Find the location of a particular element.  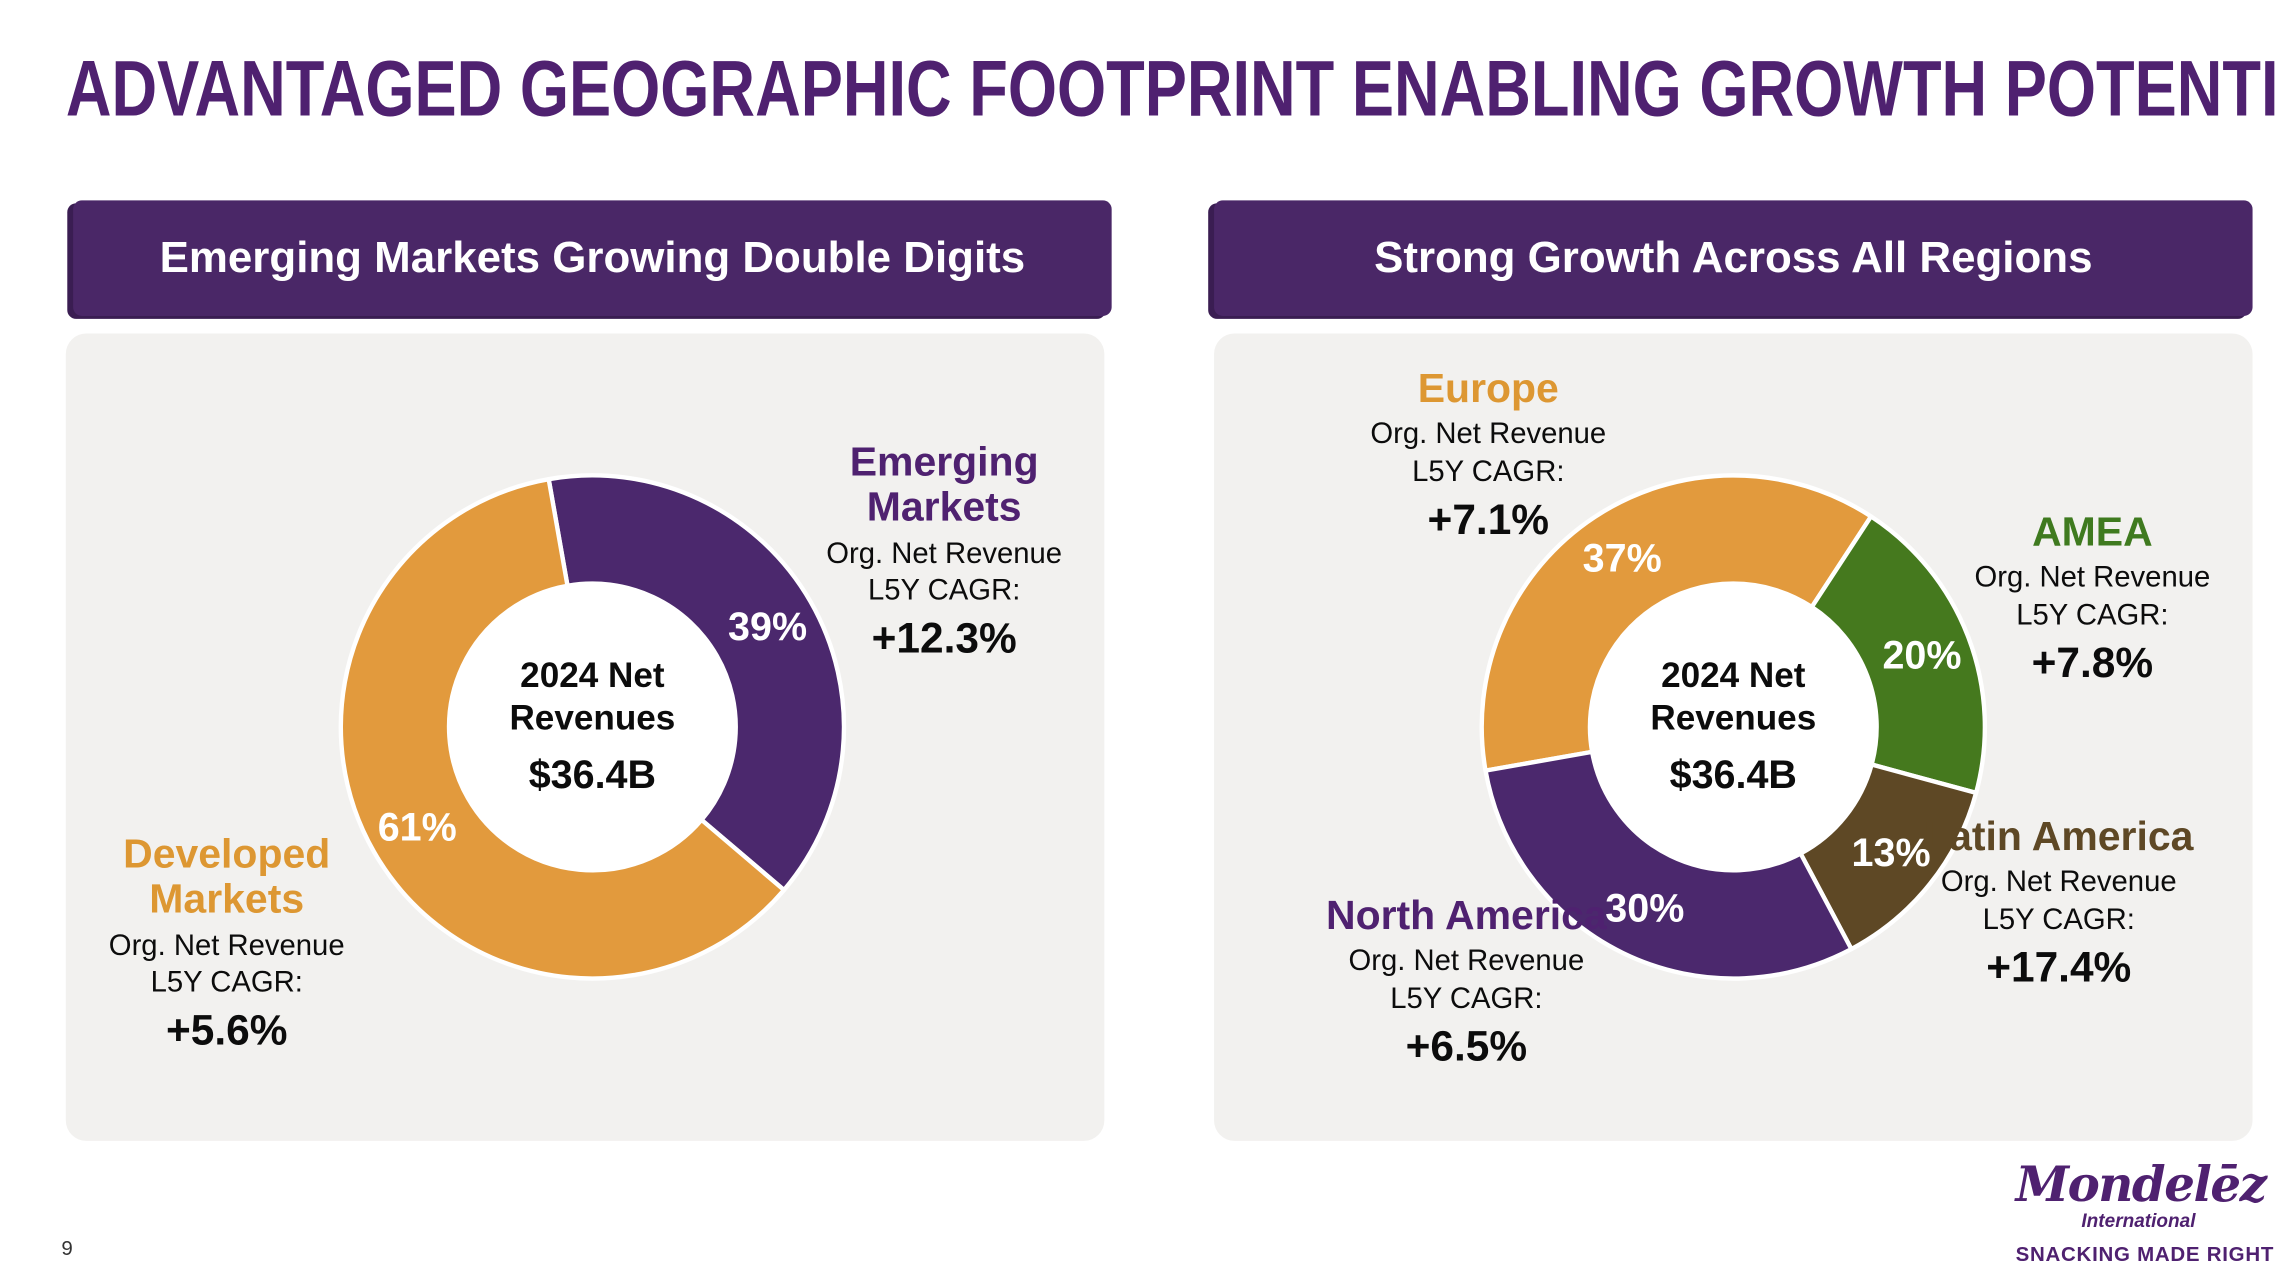

donut-percent-label: 39% is located at coordinates (767, 627).